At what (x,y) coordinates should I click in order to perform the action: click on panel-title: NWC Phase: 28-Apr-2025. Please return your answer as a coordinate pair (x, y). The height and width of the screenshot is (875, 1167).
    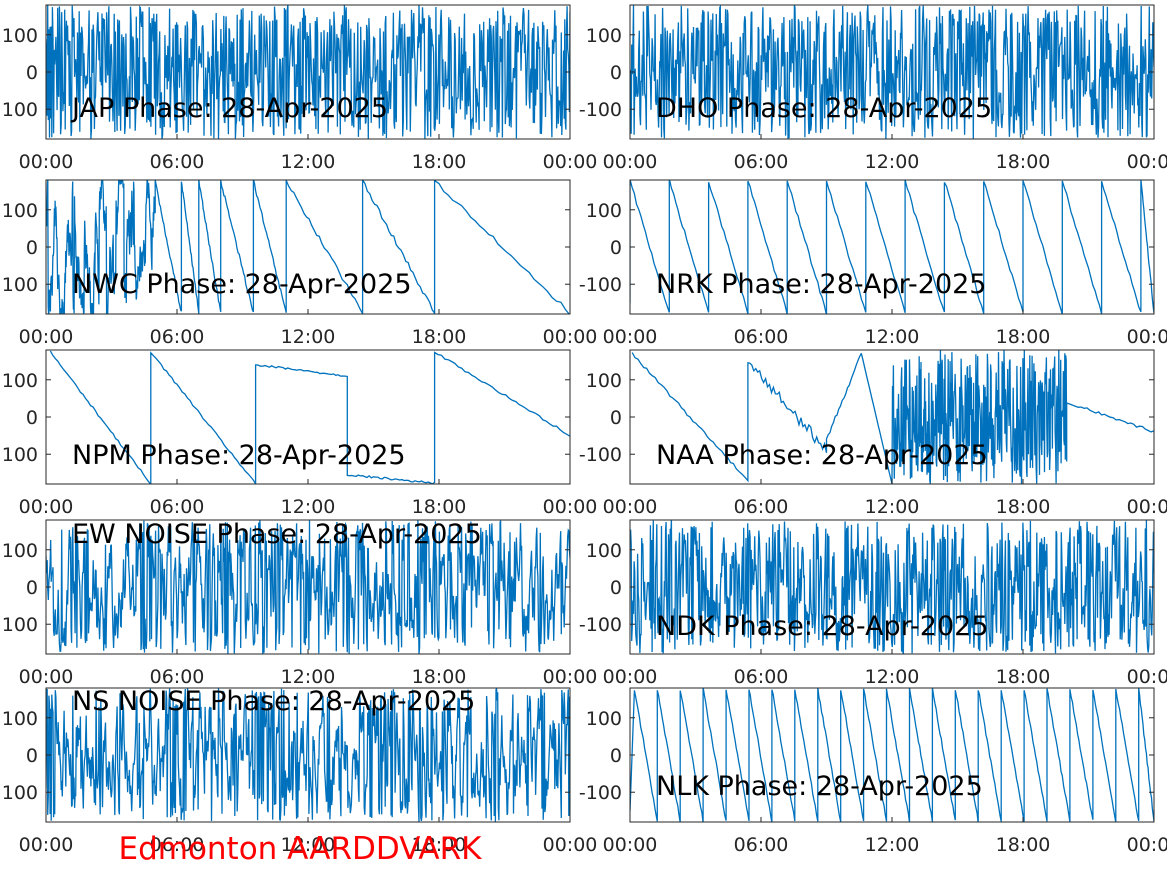
    Looking at the image, I should click on (242, 284).